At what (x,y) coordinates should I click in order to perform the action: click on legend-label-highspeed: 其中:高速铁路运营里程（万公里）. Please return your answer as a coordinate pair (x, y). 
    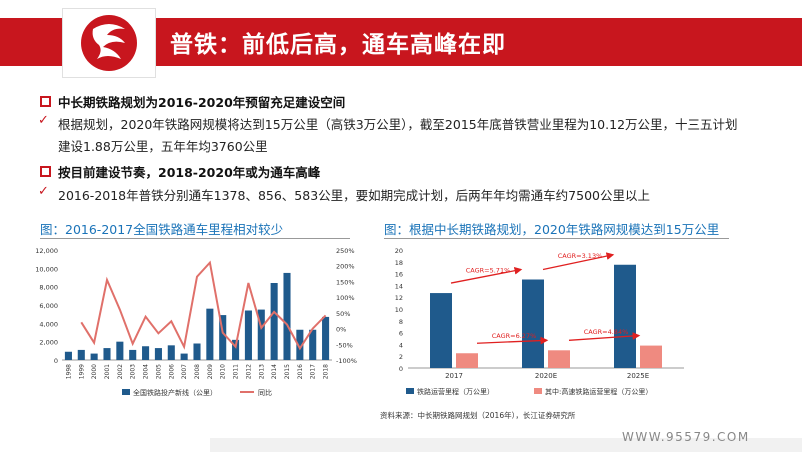
    Looking at the image, I should click on (598, 391).